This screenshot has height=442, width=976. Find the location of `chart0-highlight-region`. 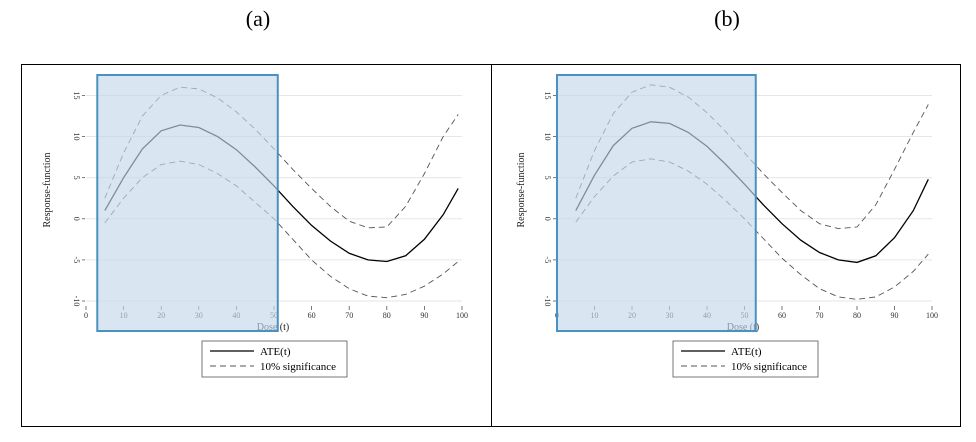

chart0-highlight-region is located at coordinates (187, 203).